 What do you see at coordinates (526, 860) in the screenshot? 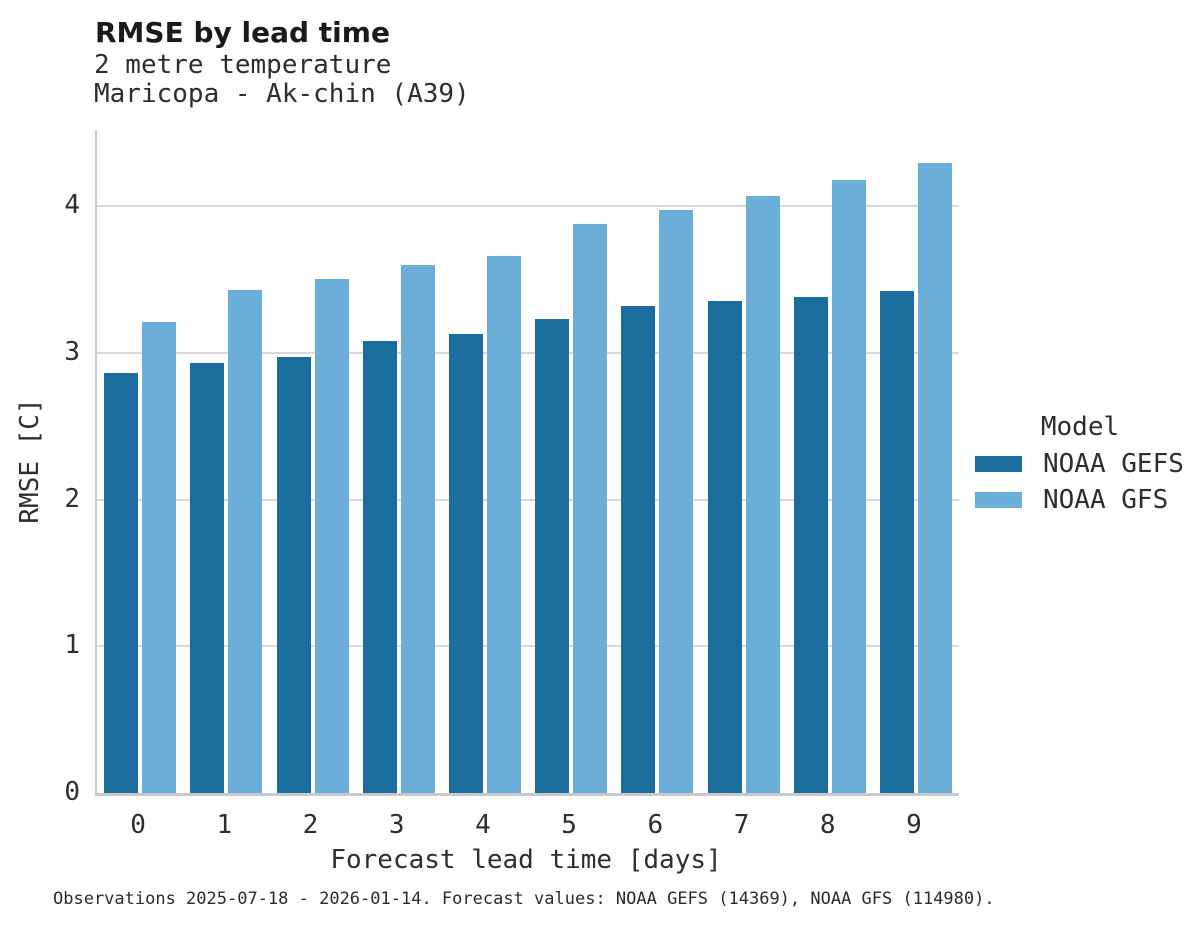
I see `x-axis-label: Forecast lead time [days]` at bounding box center [526, 860].